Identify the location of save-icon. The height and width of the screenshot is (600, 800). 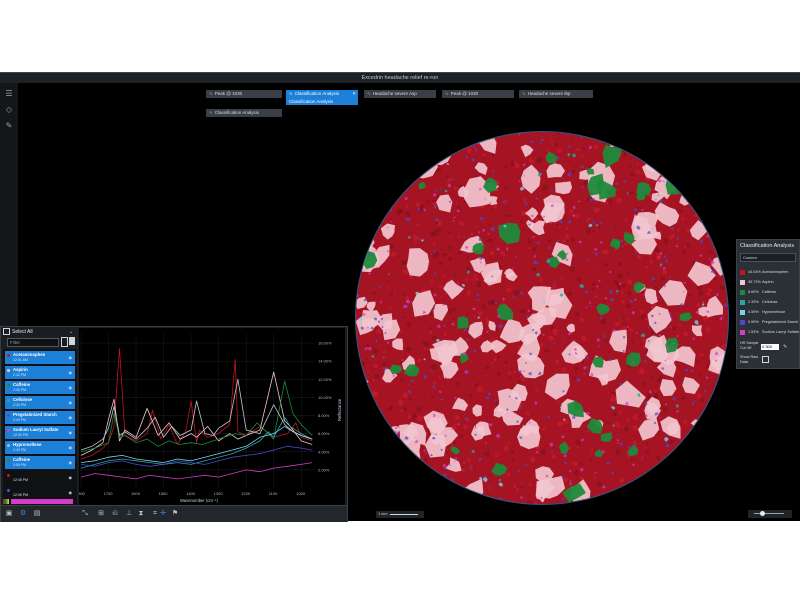
(72, 341).